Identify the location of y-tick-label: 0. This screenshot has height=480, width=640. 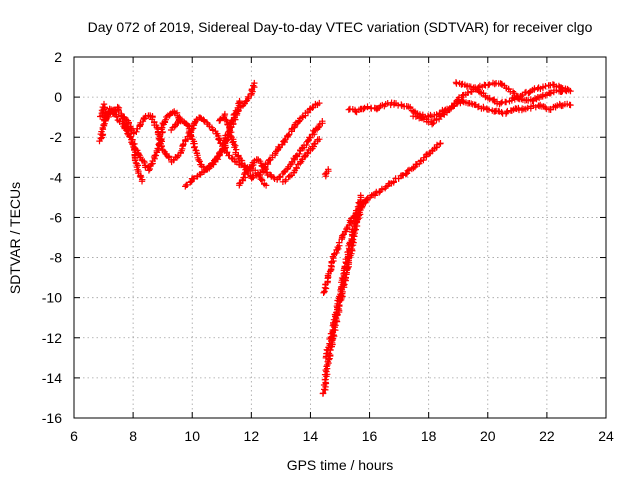
(58, 97).